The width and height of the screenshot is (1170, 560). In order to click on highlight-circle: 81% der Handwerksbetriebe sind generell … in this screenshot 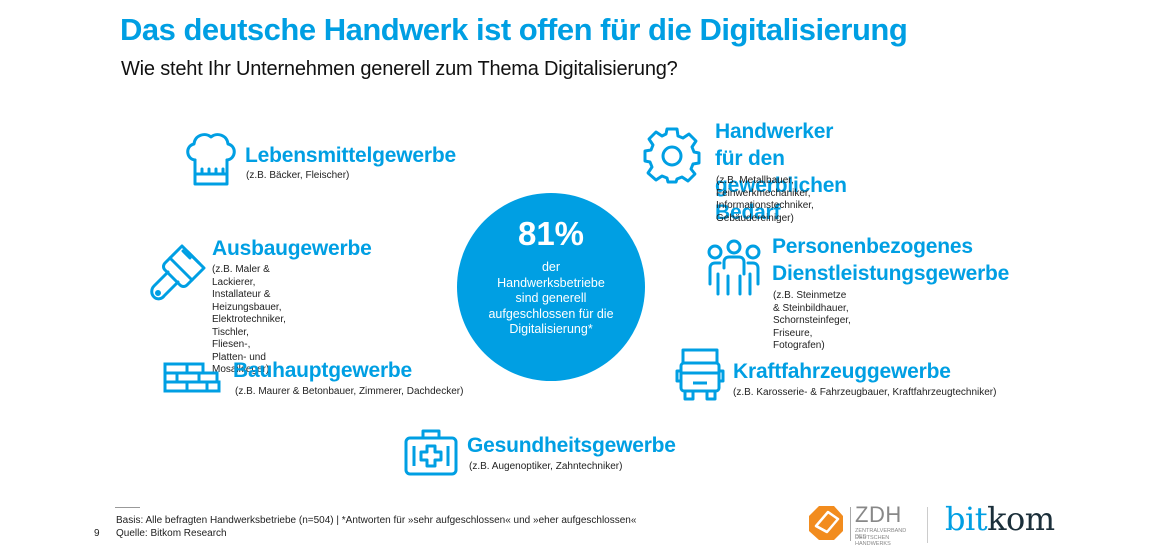, I will do `click(551, 287)`.